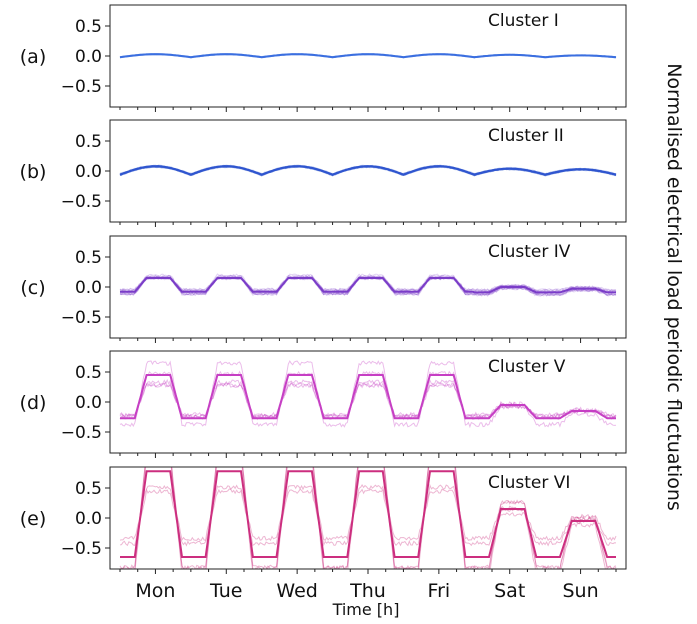  I want to click on x-tick-labels: Mon Tue Wed Thu Fri Sat Sun, so click(366, 591).